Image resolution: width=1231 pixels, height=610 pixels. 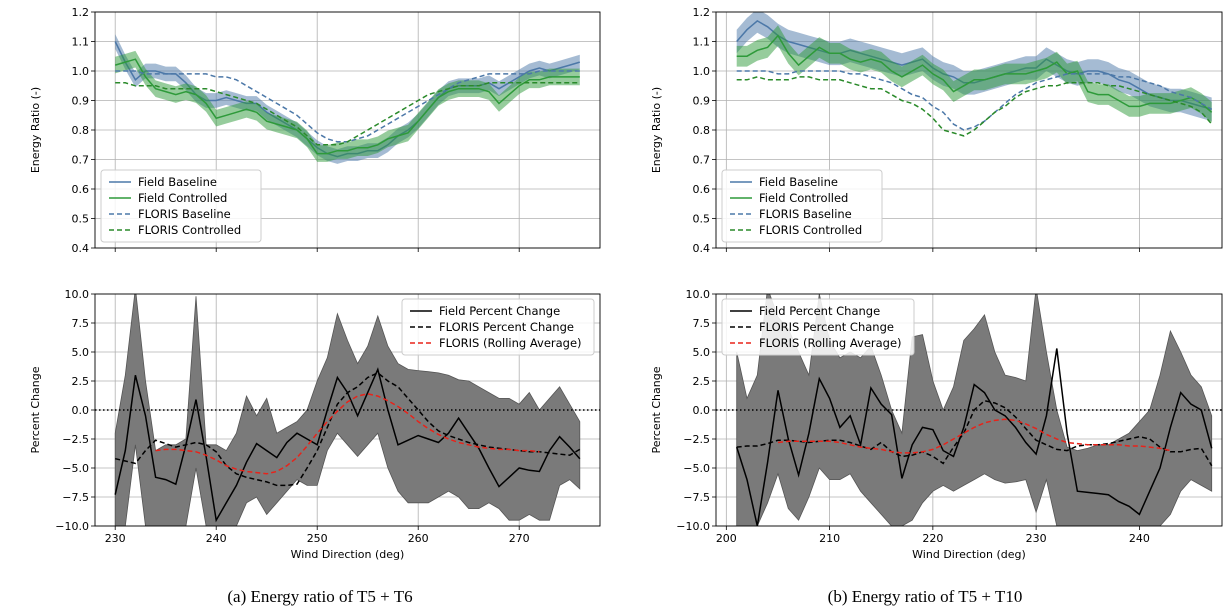 What do you see at coordinates (317, 538) in the screenshot?
I see `x-tick-label: 250` at bounding box center [317, 538].